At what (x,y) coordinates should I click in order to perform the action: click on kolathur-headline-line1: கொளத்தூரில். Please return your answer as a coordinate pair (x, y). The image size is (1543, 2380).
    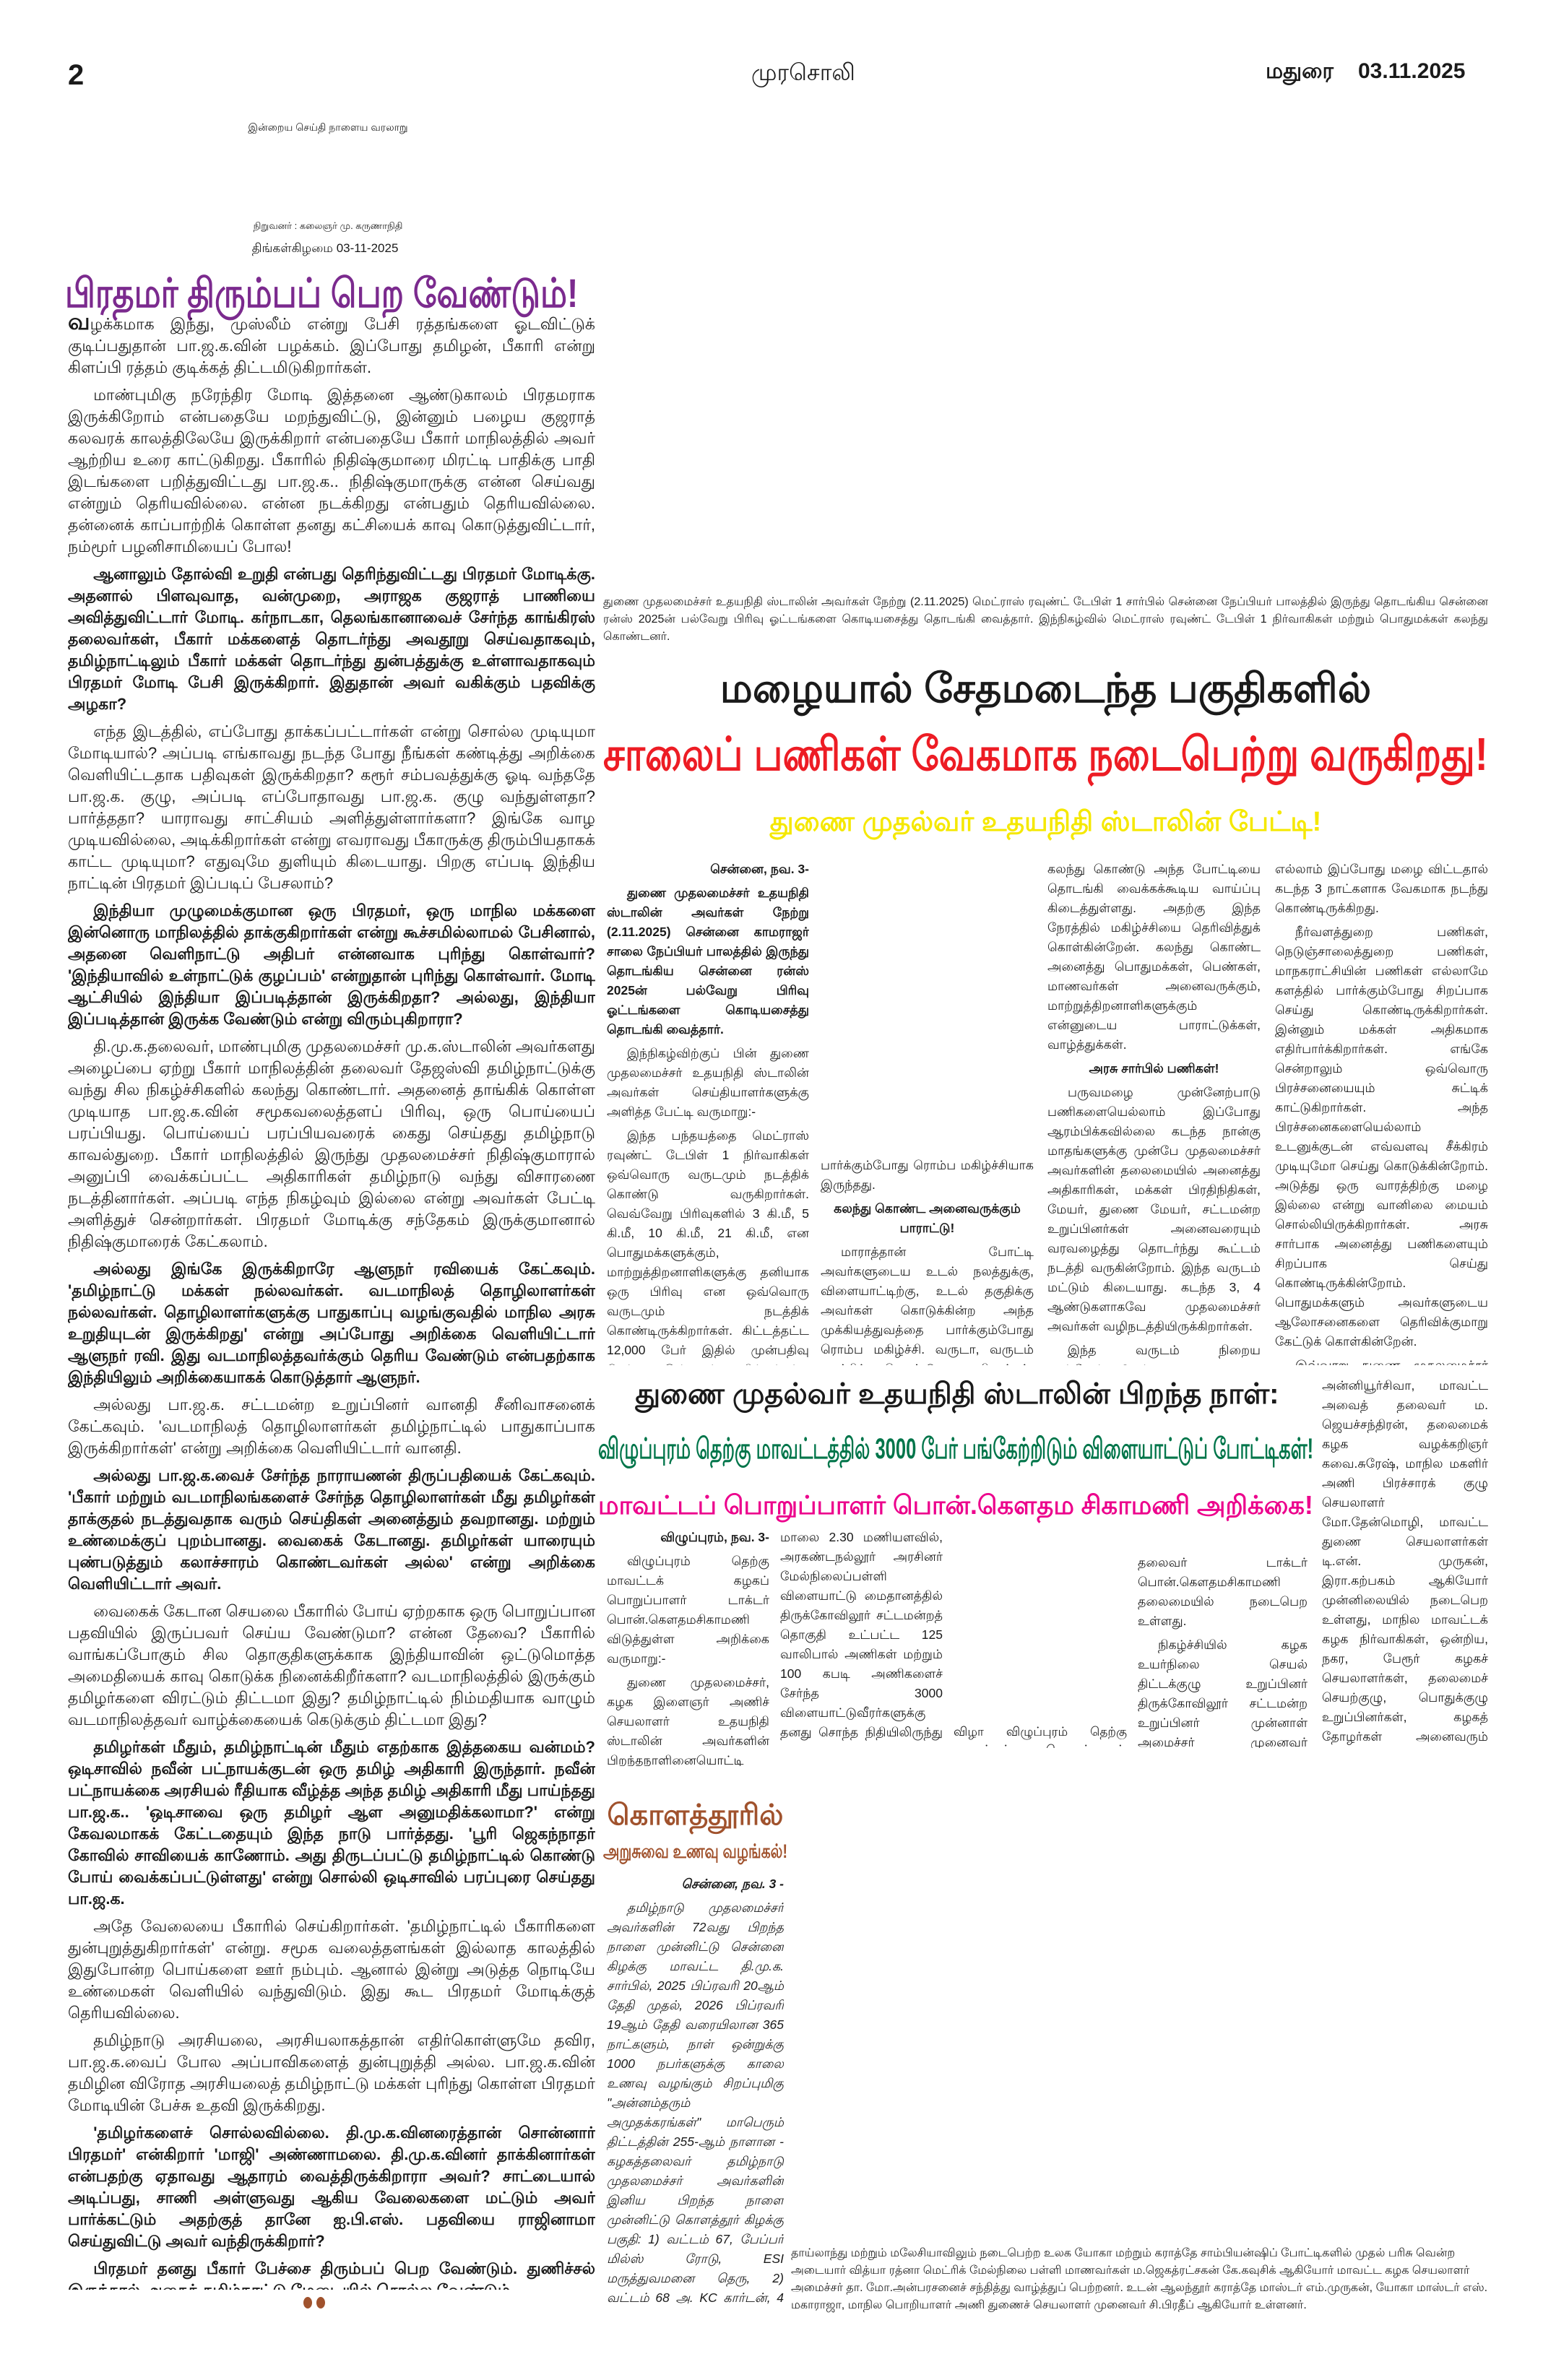
    Looking at the image, I should click on (695, 1815).